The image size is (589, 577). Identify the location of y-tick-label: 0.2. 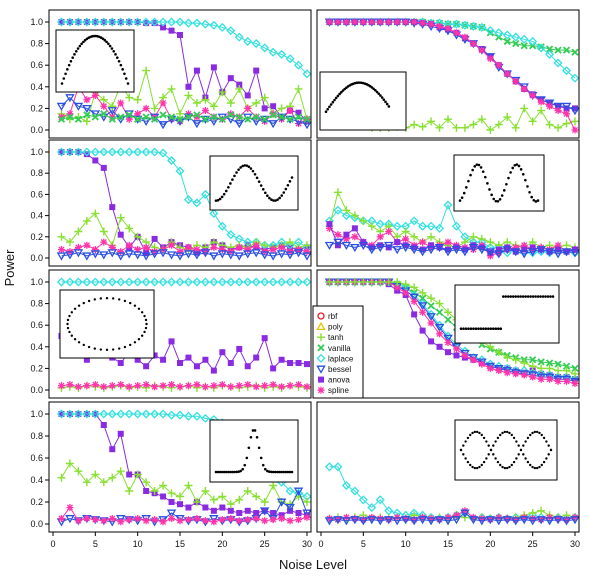
(36, 108).